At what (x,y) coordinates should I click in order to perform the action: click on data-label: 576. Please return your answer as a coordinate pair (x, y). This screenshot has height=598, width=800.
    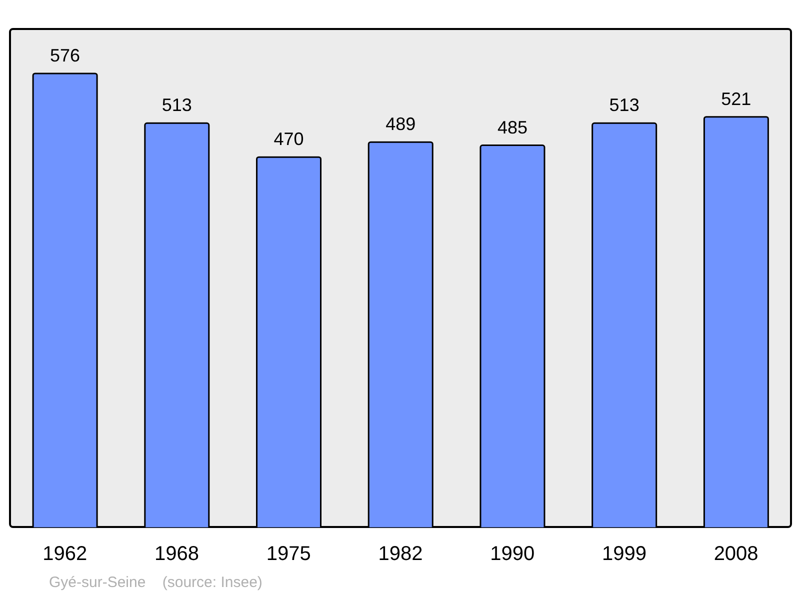
    Looking at the image, I should click on (65, 55).